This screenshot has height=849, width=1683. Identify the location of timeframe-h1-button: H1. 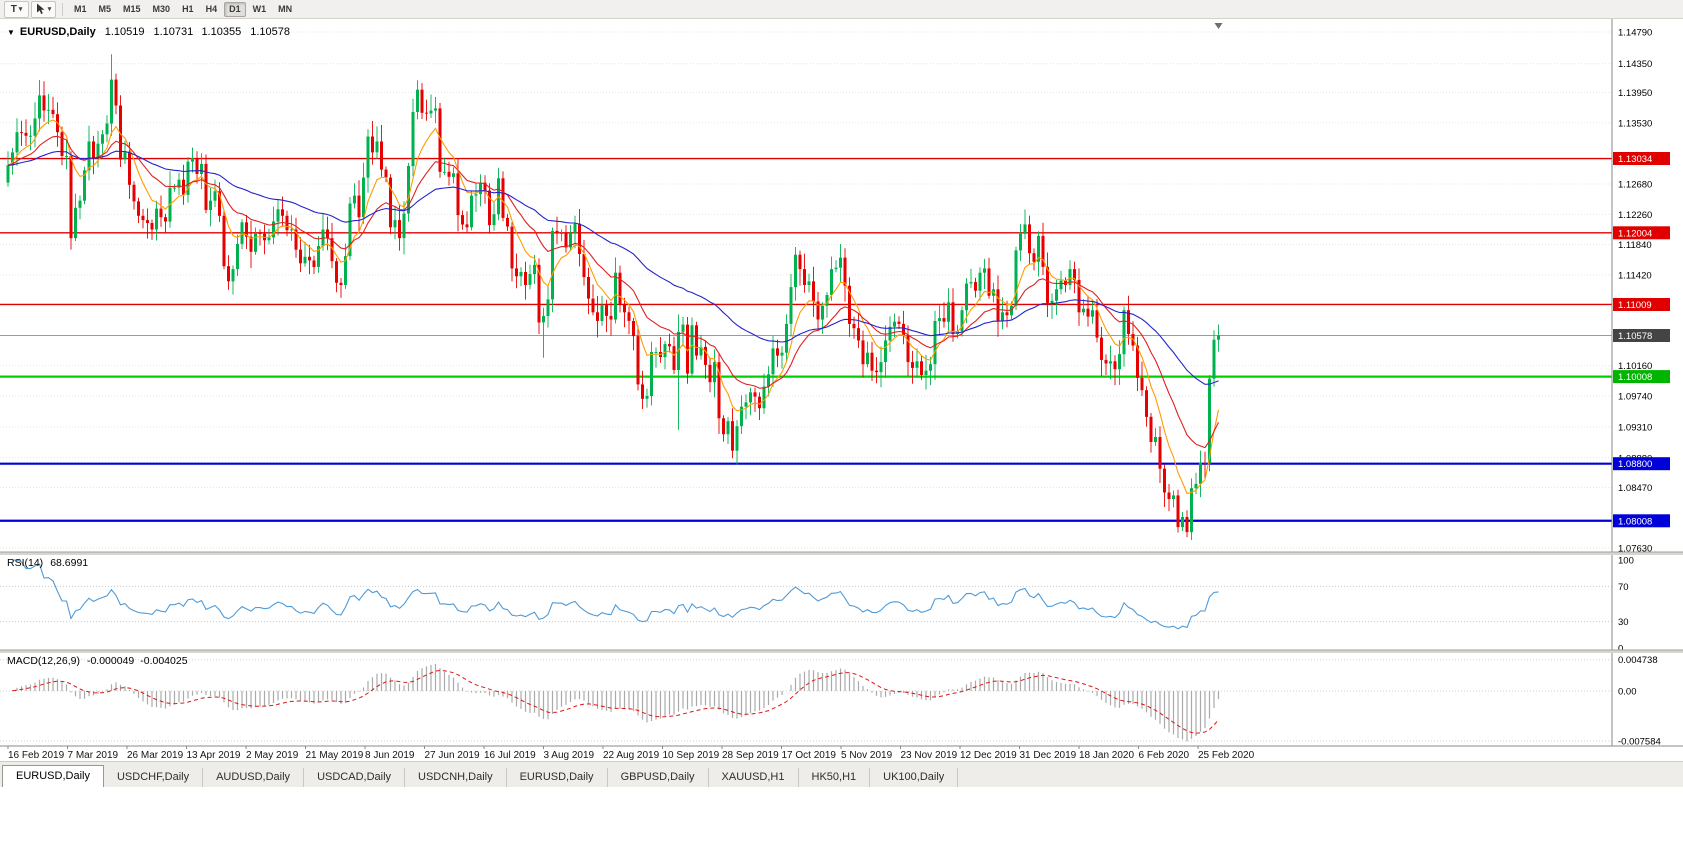
(188, 9).